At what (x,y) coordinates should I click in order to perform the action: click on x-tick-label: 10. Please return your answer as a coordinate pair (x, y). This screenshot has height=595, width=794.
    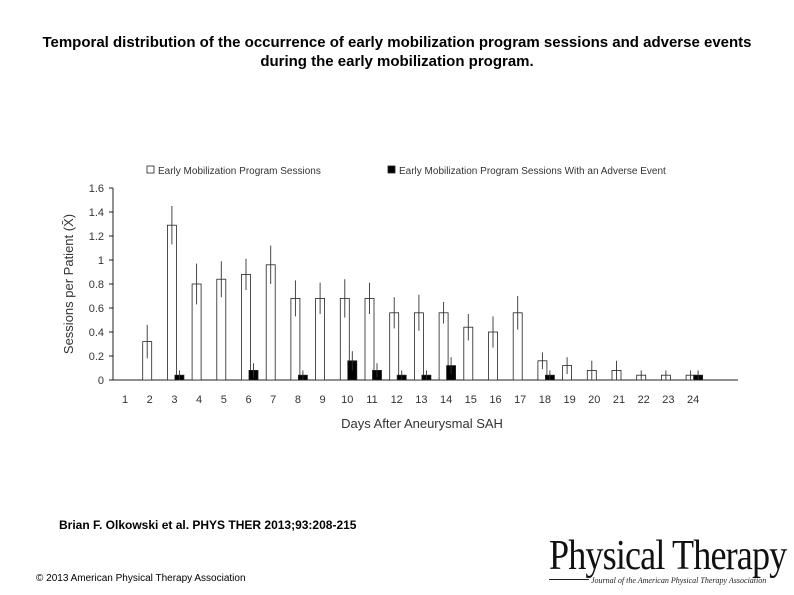
    Looking at the image, I should click on (347, 400).